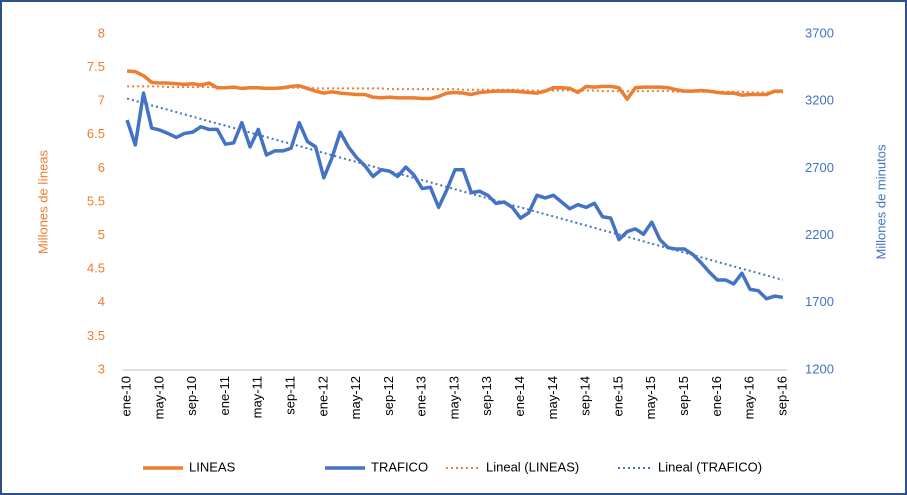 This screenshot has width=907, height=495. What do you see at coordinates (819, 301) in the screenshot?
I see `y2-tick-label: 1700` at bounding box center [819, 301].